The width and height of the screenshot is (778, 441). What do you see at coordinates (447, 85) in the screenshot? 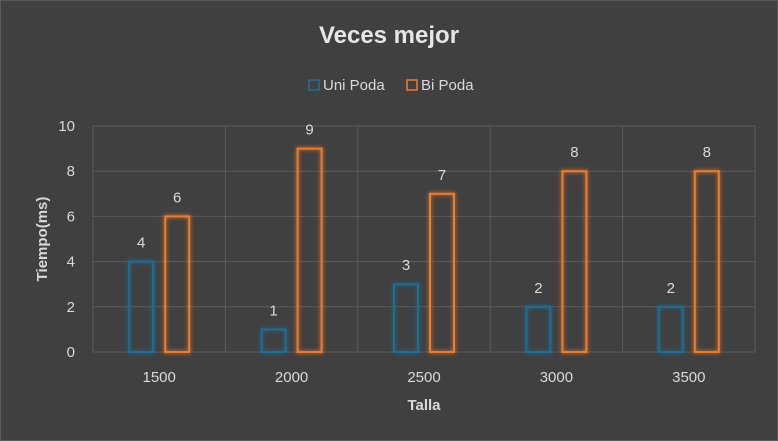
I see `legend-label-bi-poda: Bi Poda` at bounding box center [447, 85].